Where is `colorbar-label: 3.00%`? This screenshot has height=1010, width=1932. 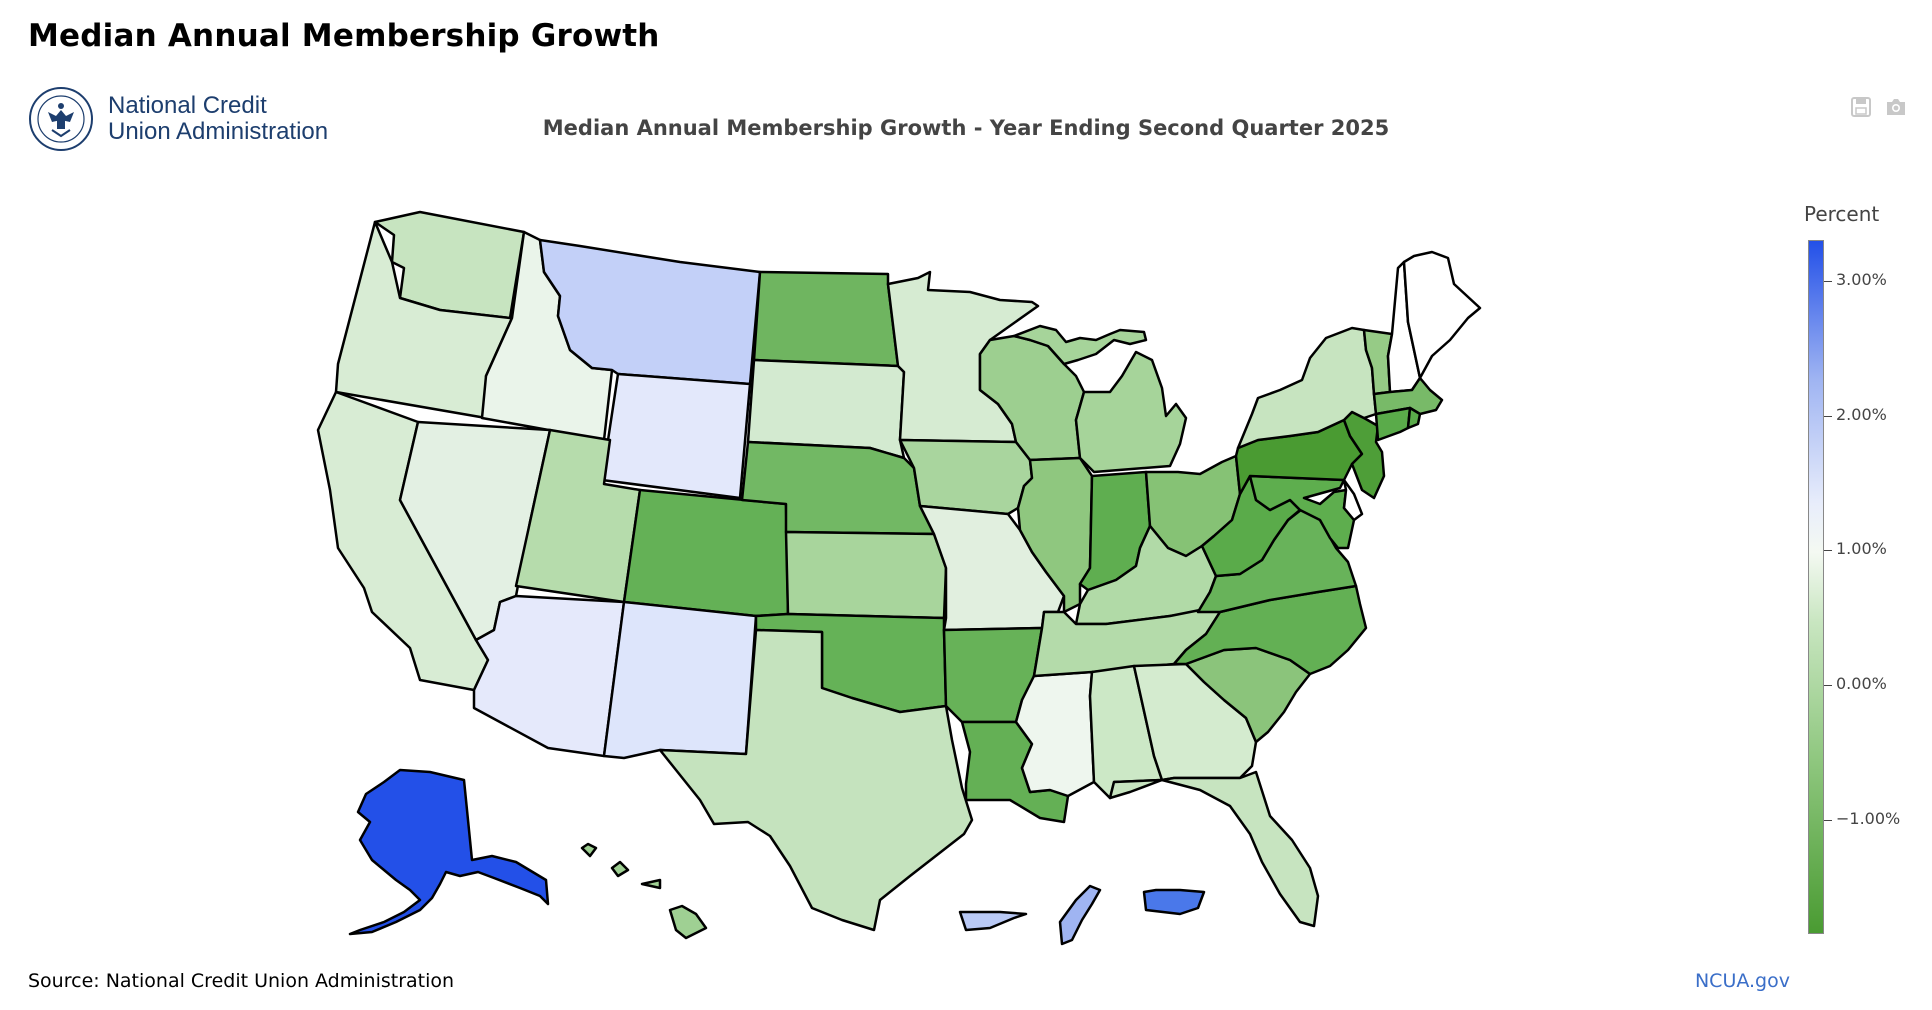 colorbar-label: 3.00% is located at coordinates (1861, 279).